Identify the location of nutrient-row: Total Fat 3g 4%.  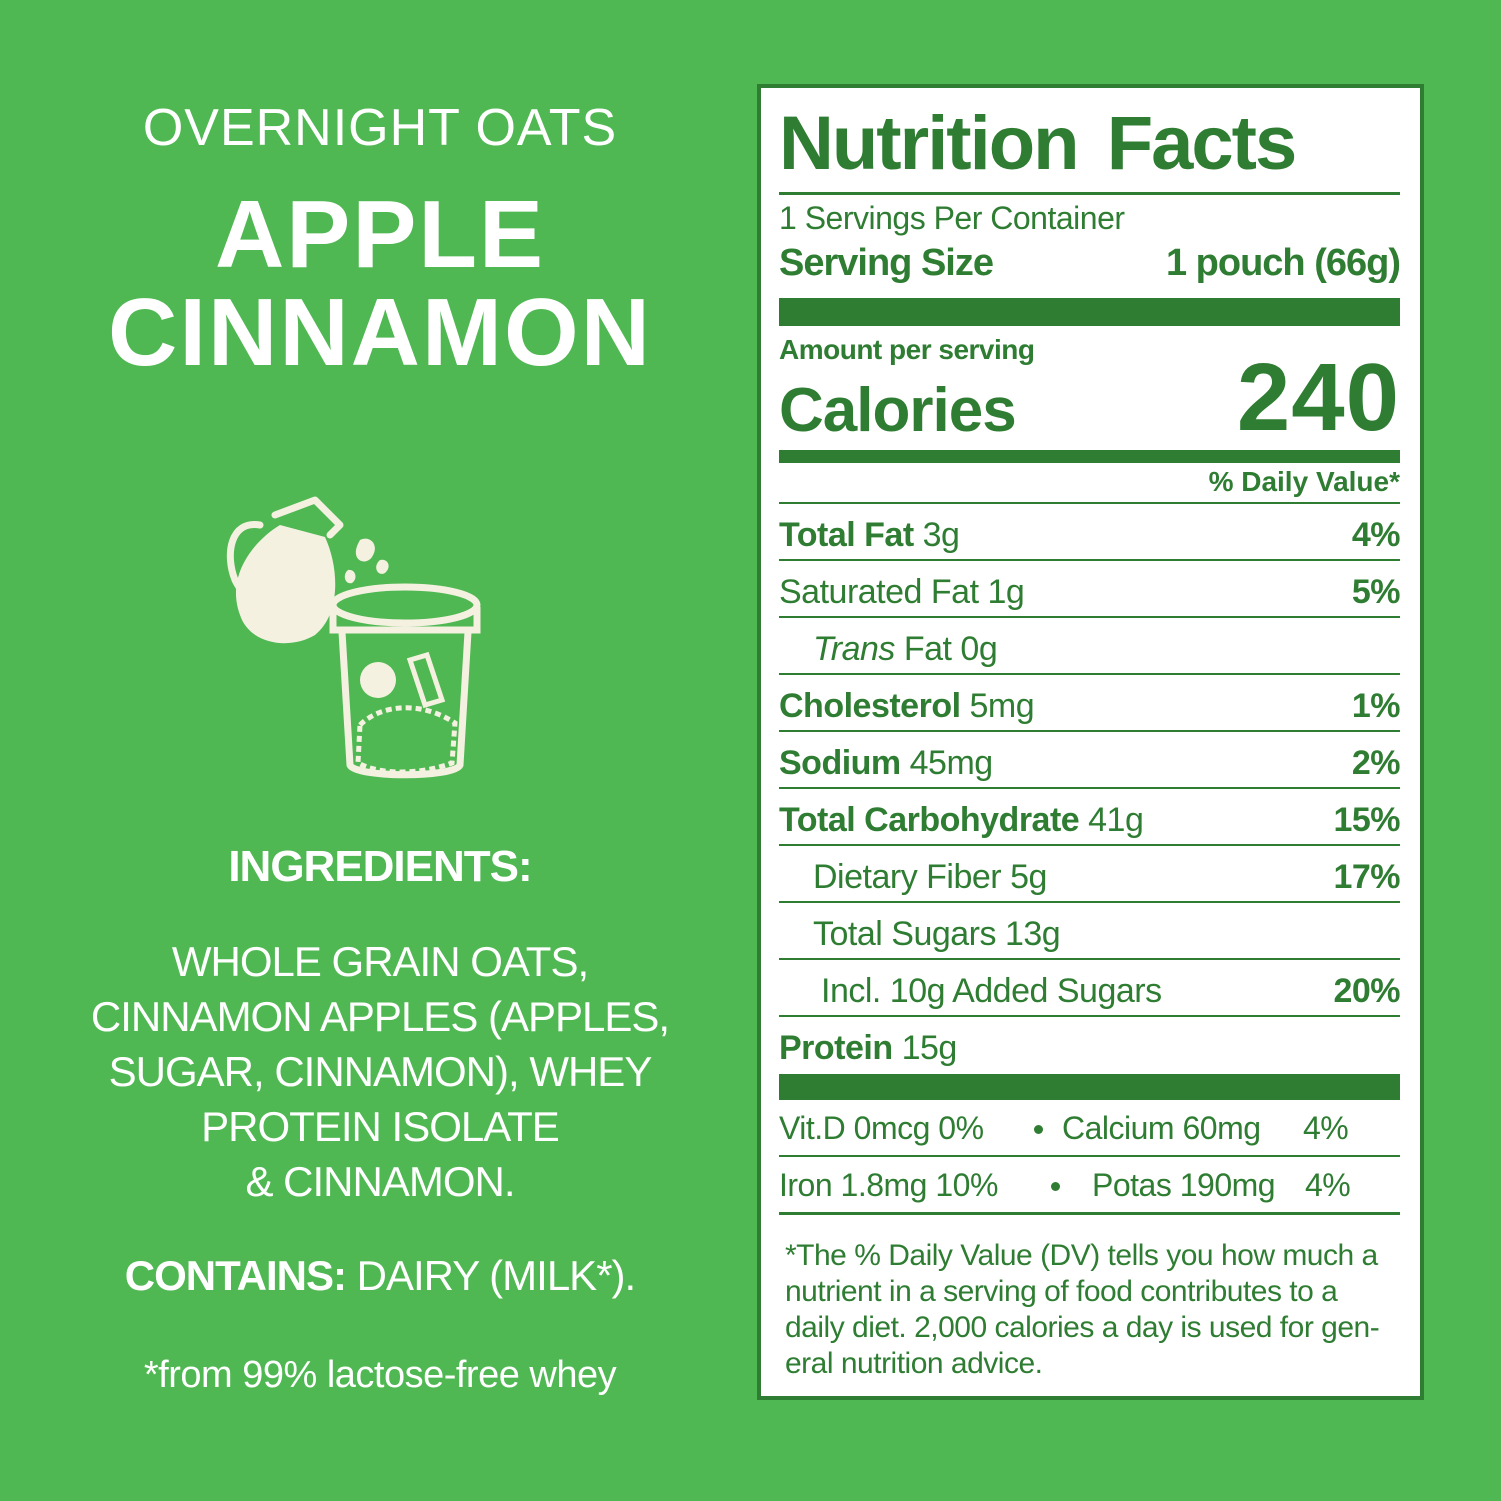
(1090, 532).